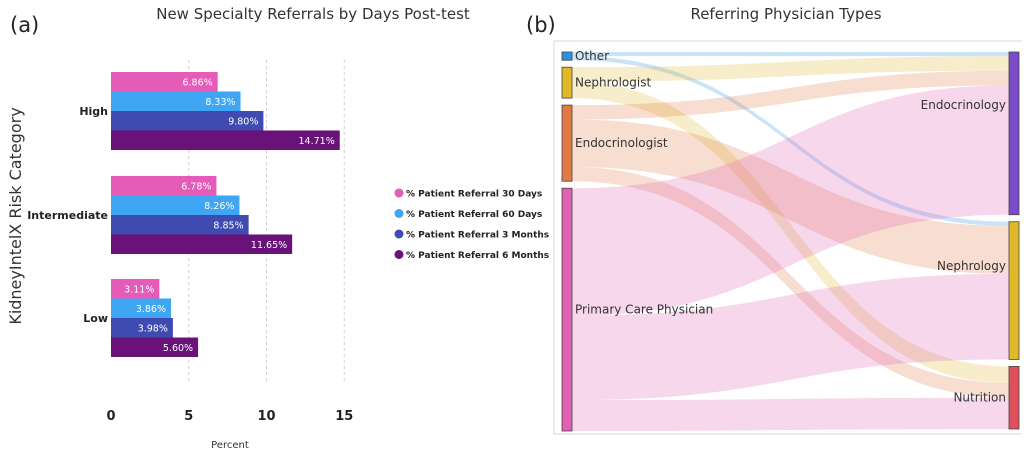 The image size is (1024, 454). Describe the element at coordinates (644, 310) in the screenshot. I see `node-label-primary-care-physician: Primary Care Physician` at that location.